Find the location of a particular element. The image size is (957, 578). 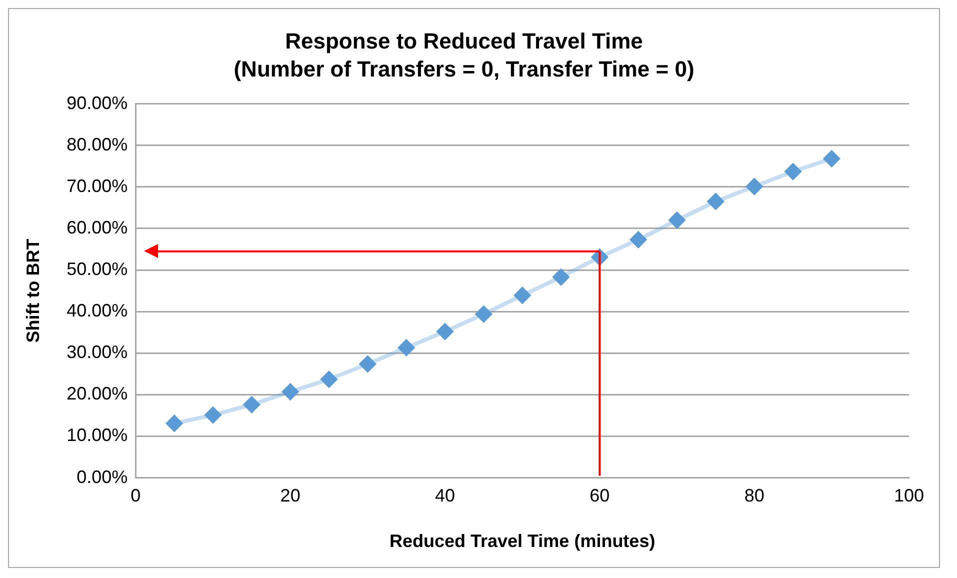

y-tick-label: 60.00% is located at coordinates (97, 227).